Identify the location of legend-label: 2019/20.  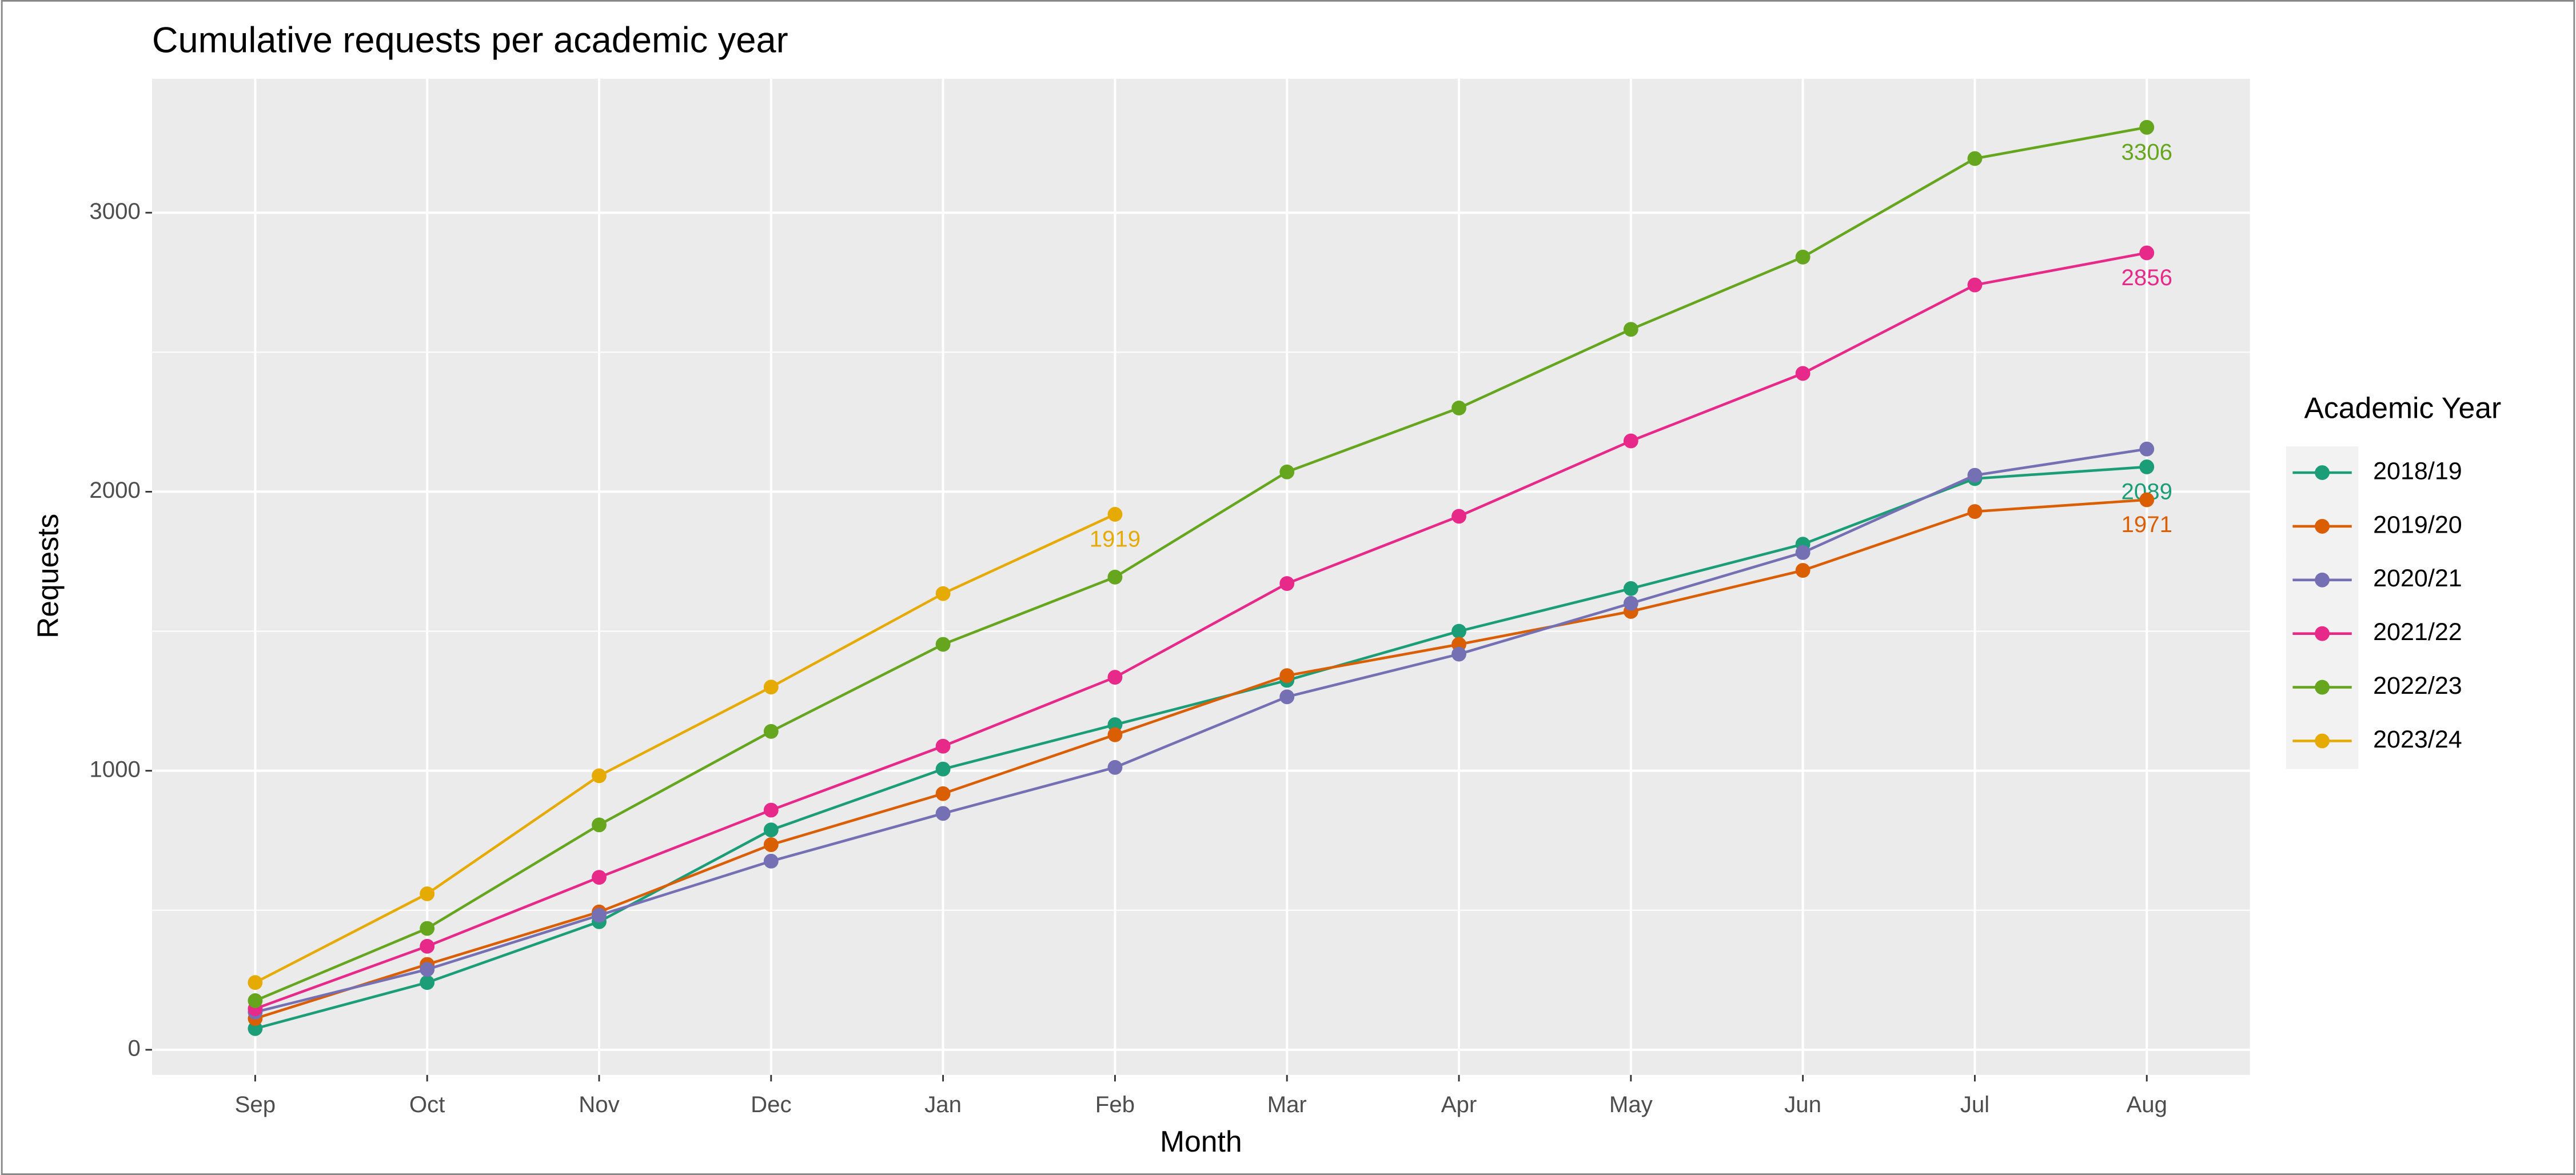
(2417, 524).